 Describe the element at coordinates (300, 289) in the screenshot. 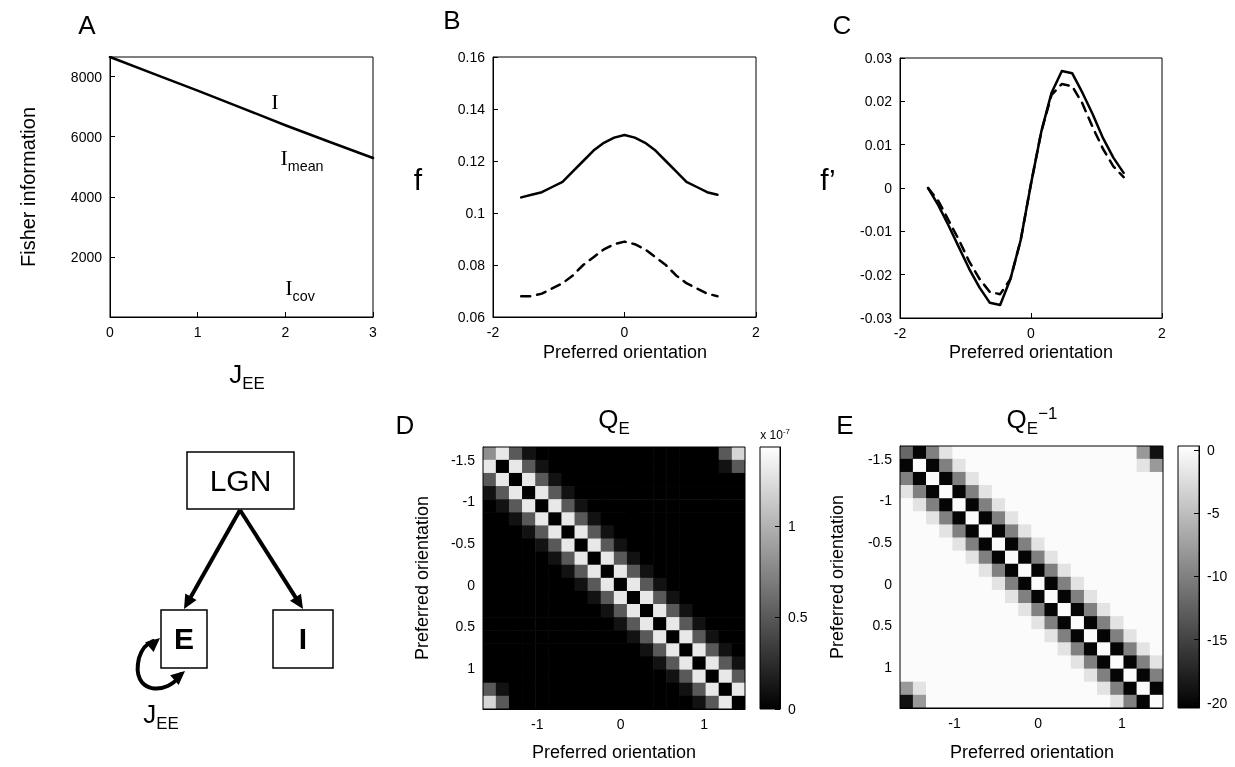

I see `annotation: I$_{cov}$` at that location.